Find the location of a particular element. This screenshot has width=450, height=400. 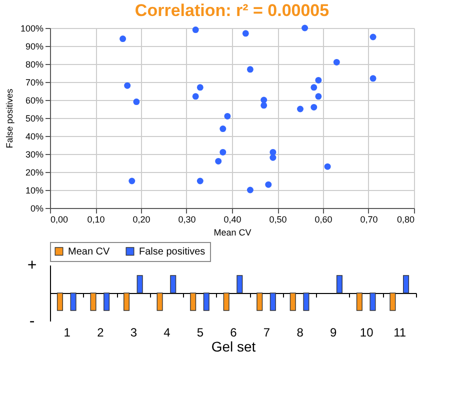

x-tick-label: 0,60 is located at coordinates (323, 219).